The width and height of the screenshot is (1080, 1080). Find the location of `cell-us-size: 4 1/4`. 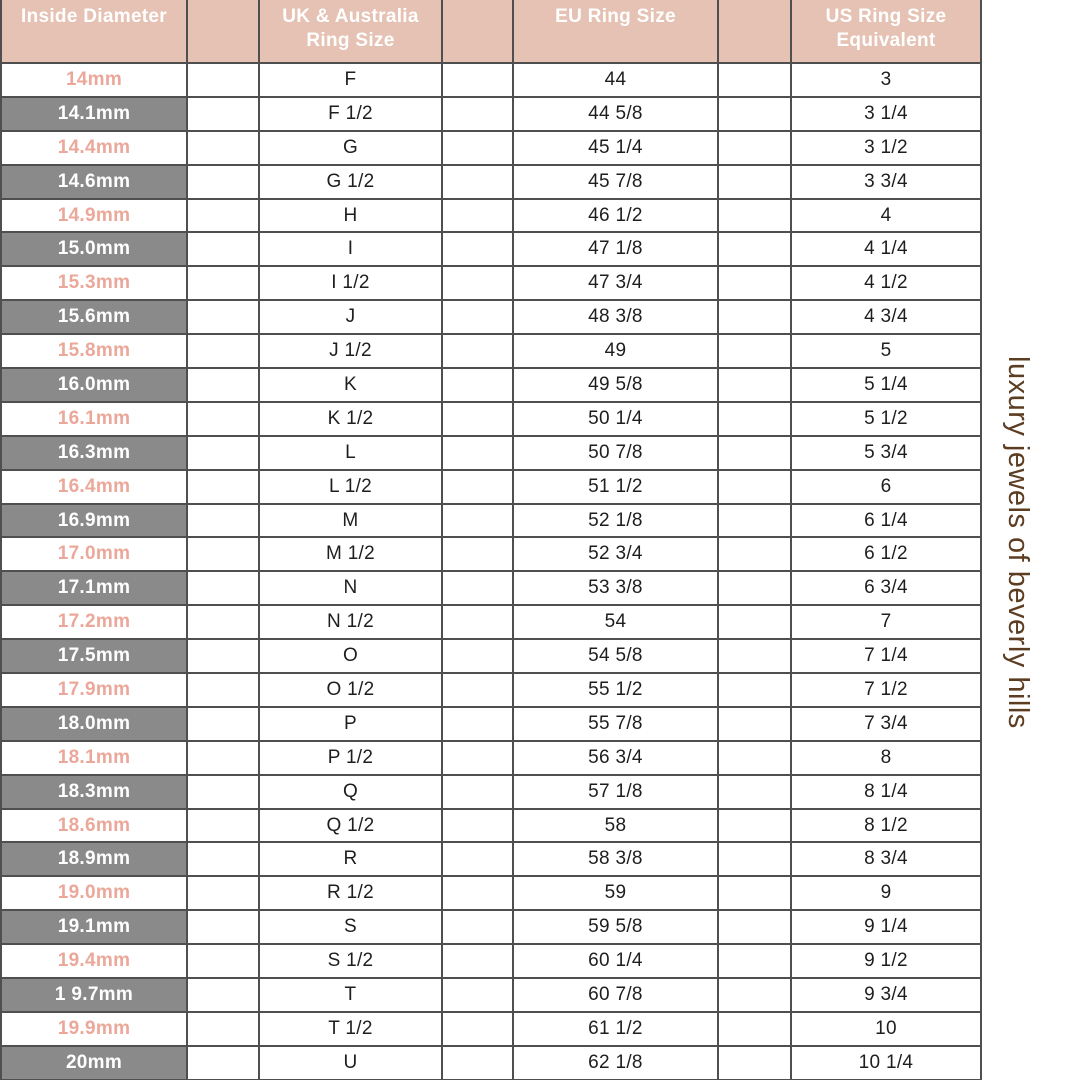

cell-us-size: 4 1/4 is located at coordinates (886, 249).